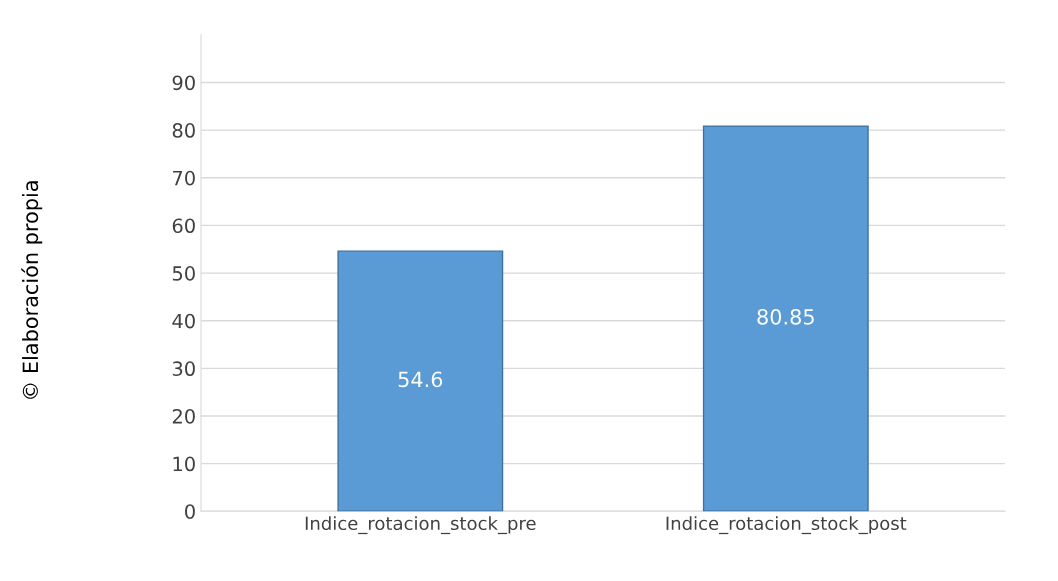  What do you see at coordinates (420, 525) in the screenshot?
I see `x-tick-label: Indice_rotacion_stock_pre` at bounding box center [420, 525].